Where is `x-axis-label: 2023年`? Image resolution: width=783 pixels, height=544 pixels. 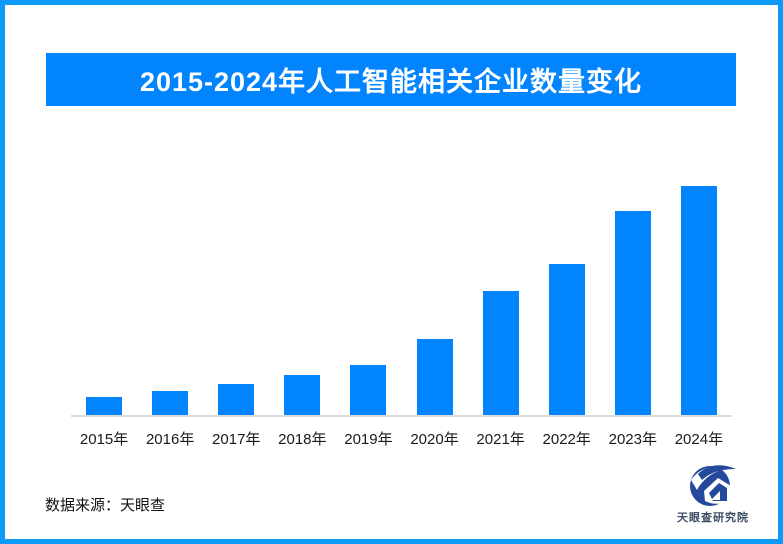
x-axis-label: 2023年 is located at coordinates (632, 439).